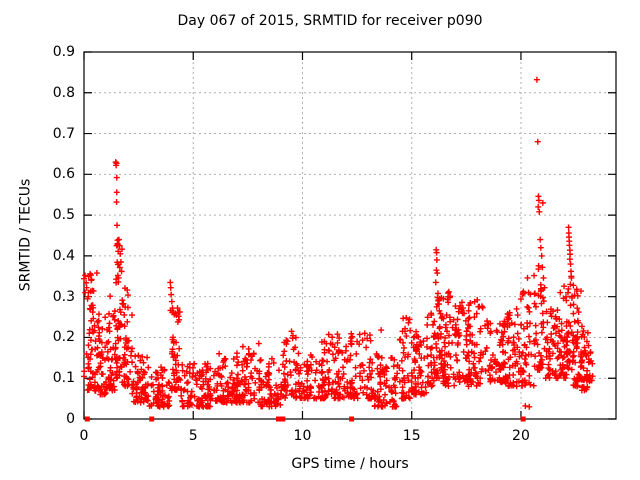 This screenshot has height=480, width=640. What do you see at coordinates (302, 436) in the screenshot?
I see `x-tick-label: 10` at bounding box center [302, 436].